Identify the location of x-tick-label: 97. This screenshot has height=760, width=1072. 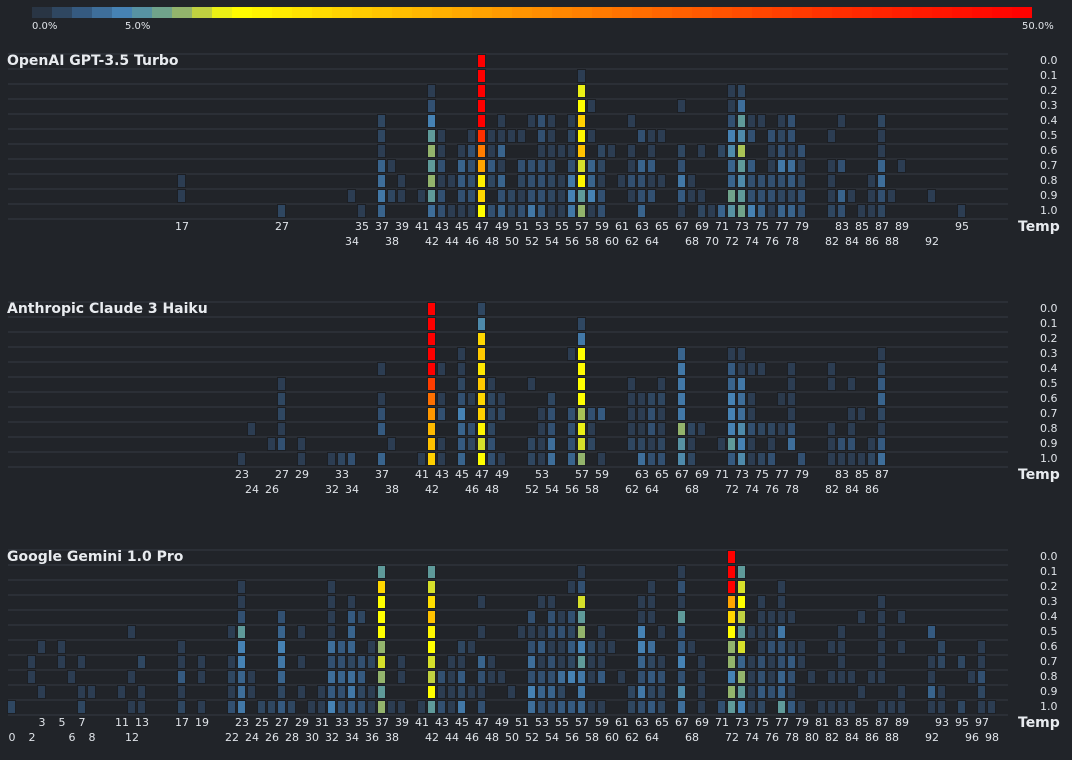
(982, 722).